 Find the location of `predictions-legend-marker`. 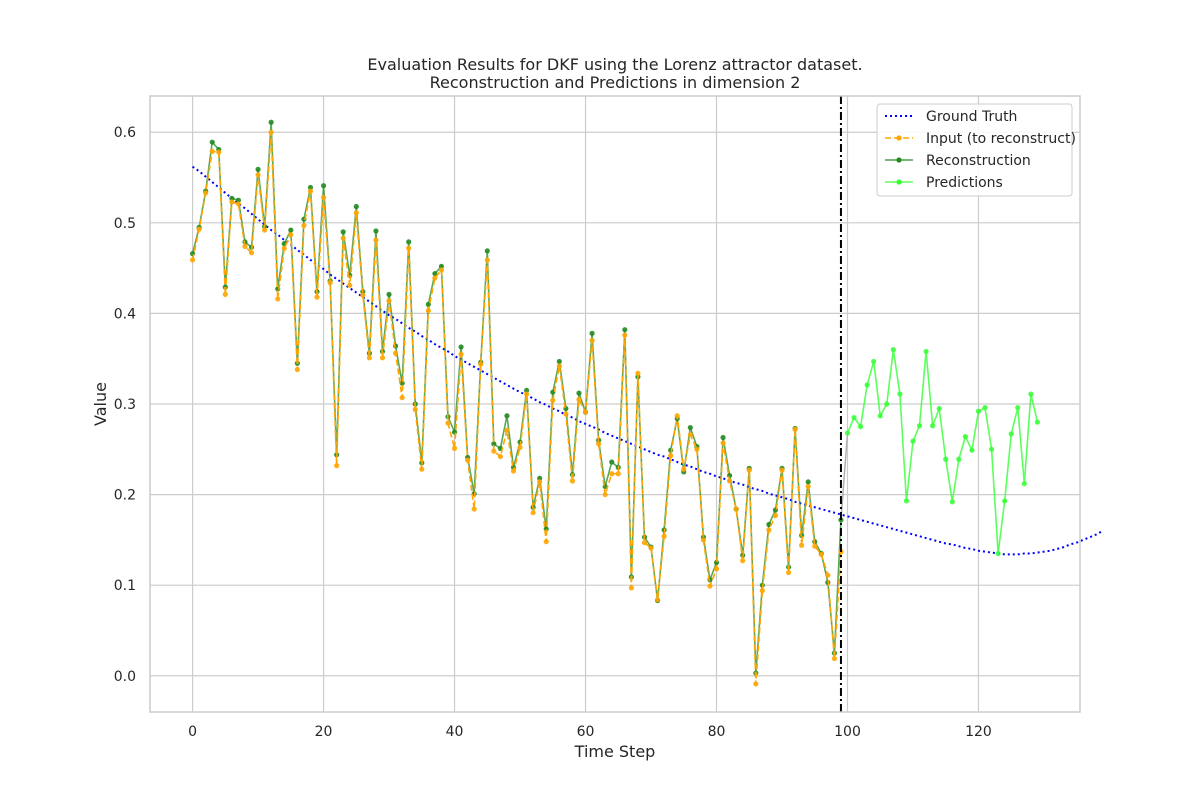

predictions-legend-marker is located at coordinates (899, 182).